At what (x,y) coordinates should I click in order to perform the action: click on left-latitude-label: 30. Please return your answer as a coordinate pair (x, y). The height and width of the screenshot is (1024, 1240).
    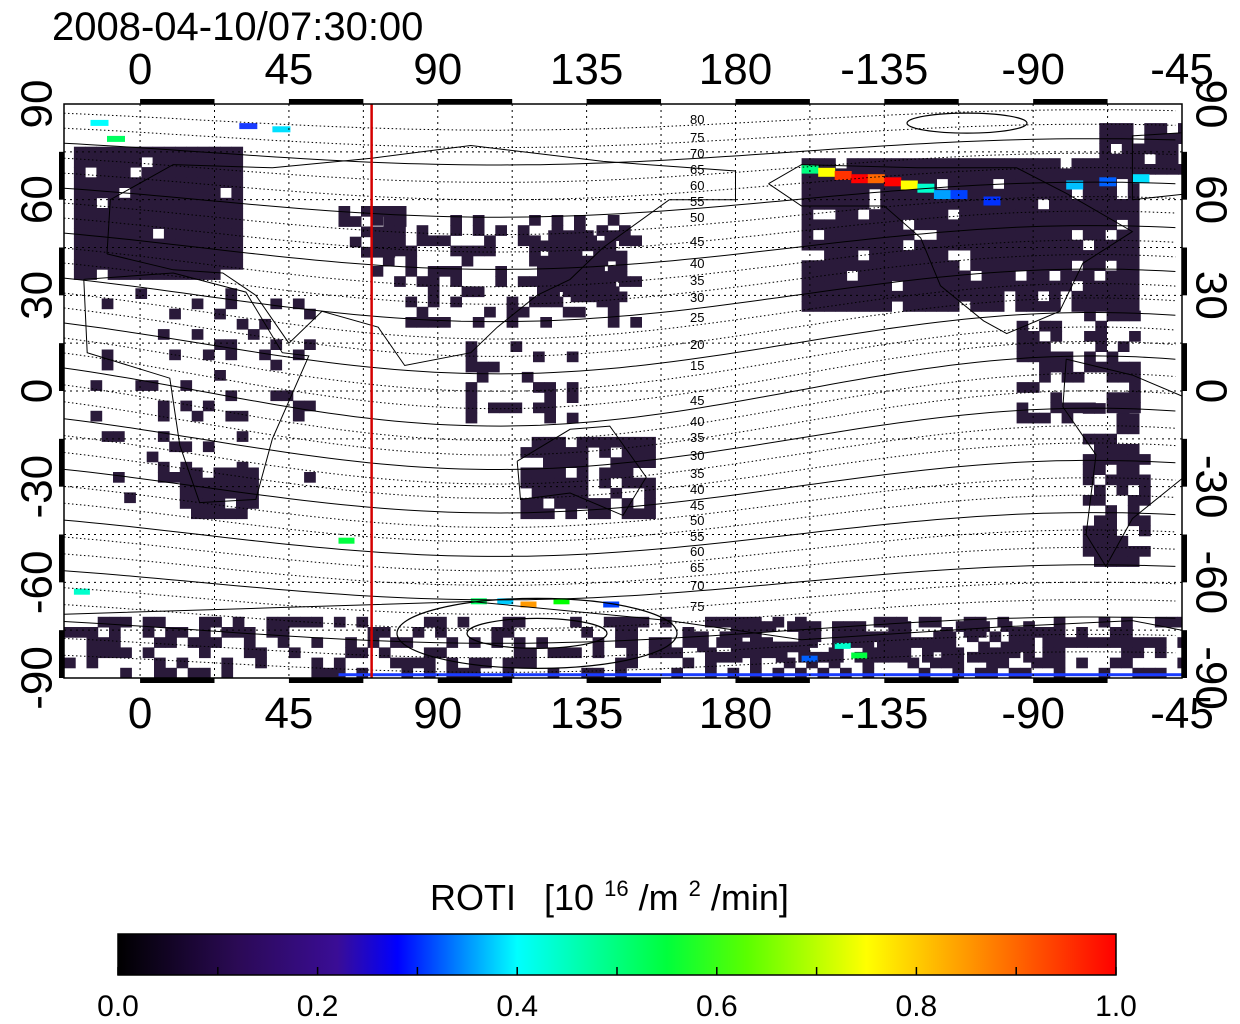
    Looking at the image, I should click on (37, 295).